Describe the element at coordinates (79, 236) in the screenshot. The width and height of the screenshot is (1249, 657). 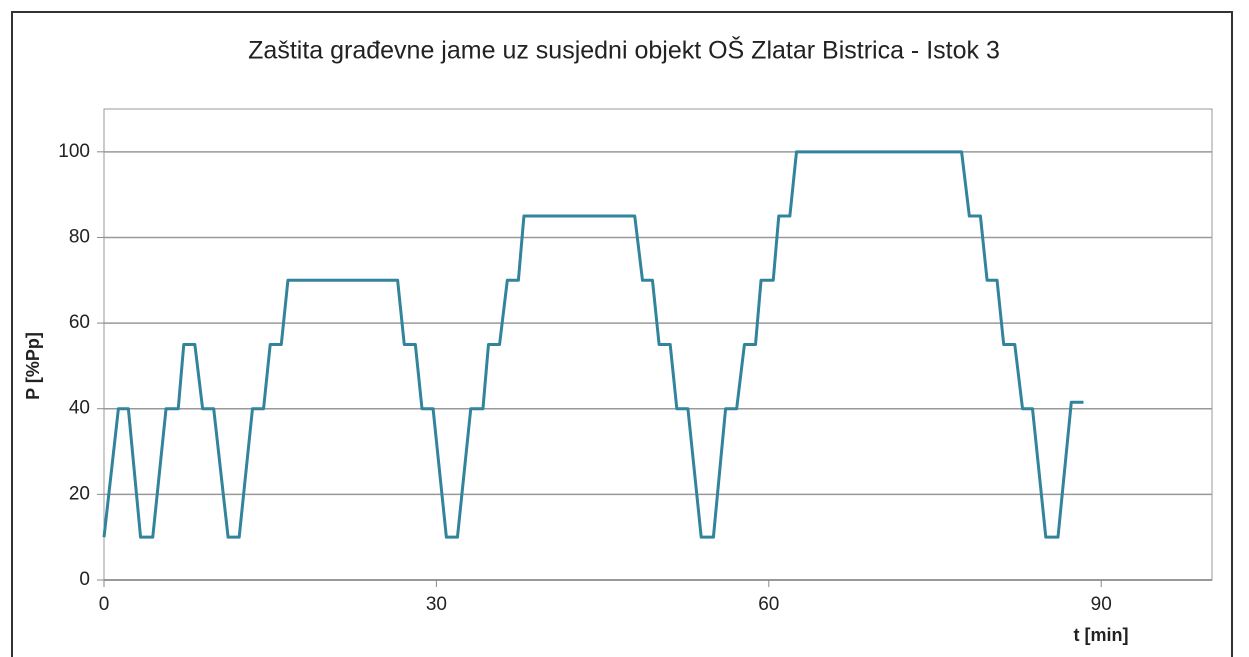
I see `y-tick-label: 80` at that location.